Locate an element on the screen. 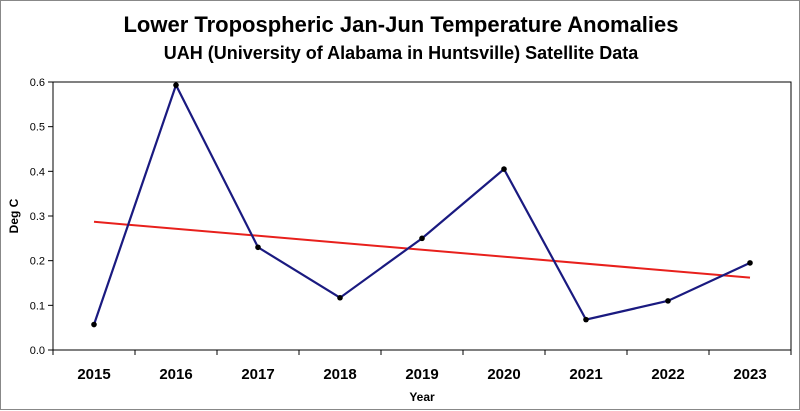  y-axis: 0.0 0.1 0.2 0.3 0.4 0.5 0.6 is located at coordinates (41, 217).